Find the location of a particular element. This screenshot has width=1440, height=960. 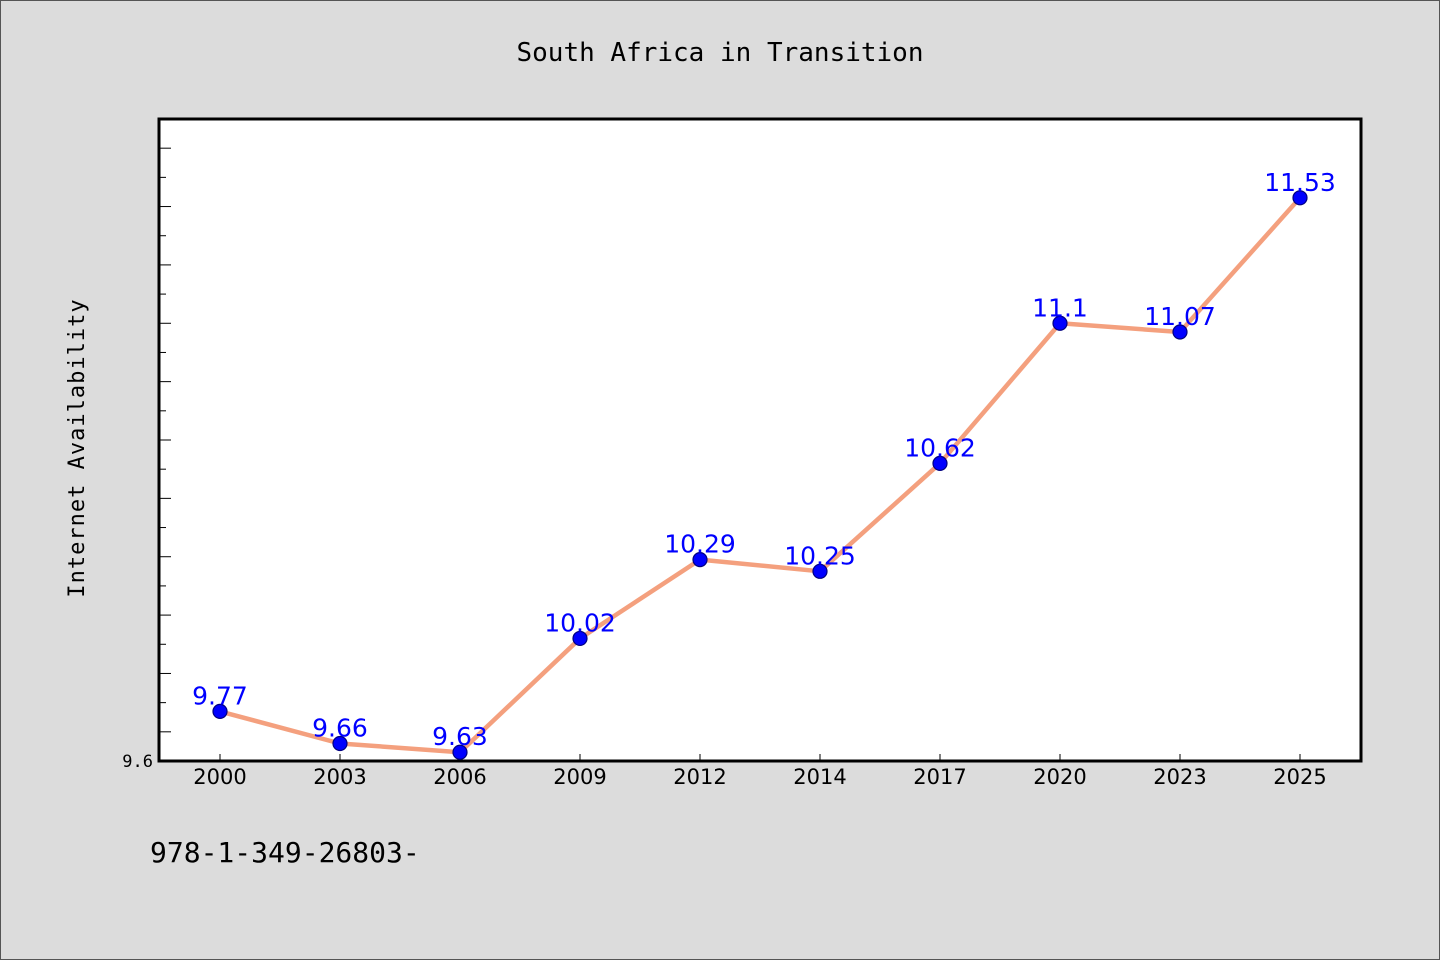

x-tick-label: 2003 is located at coordinates (339, 777).